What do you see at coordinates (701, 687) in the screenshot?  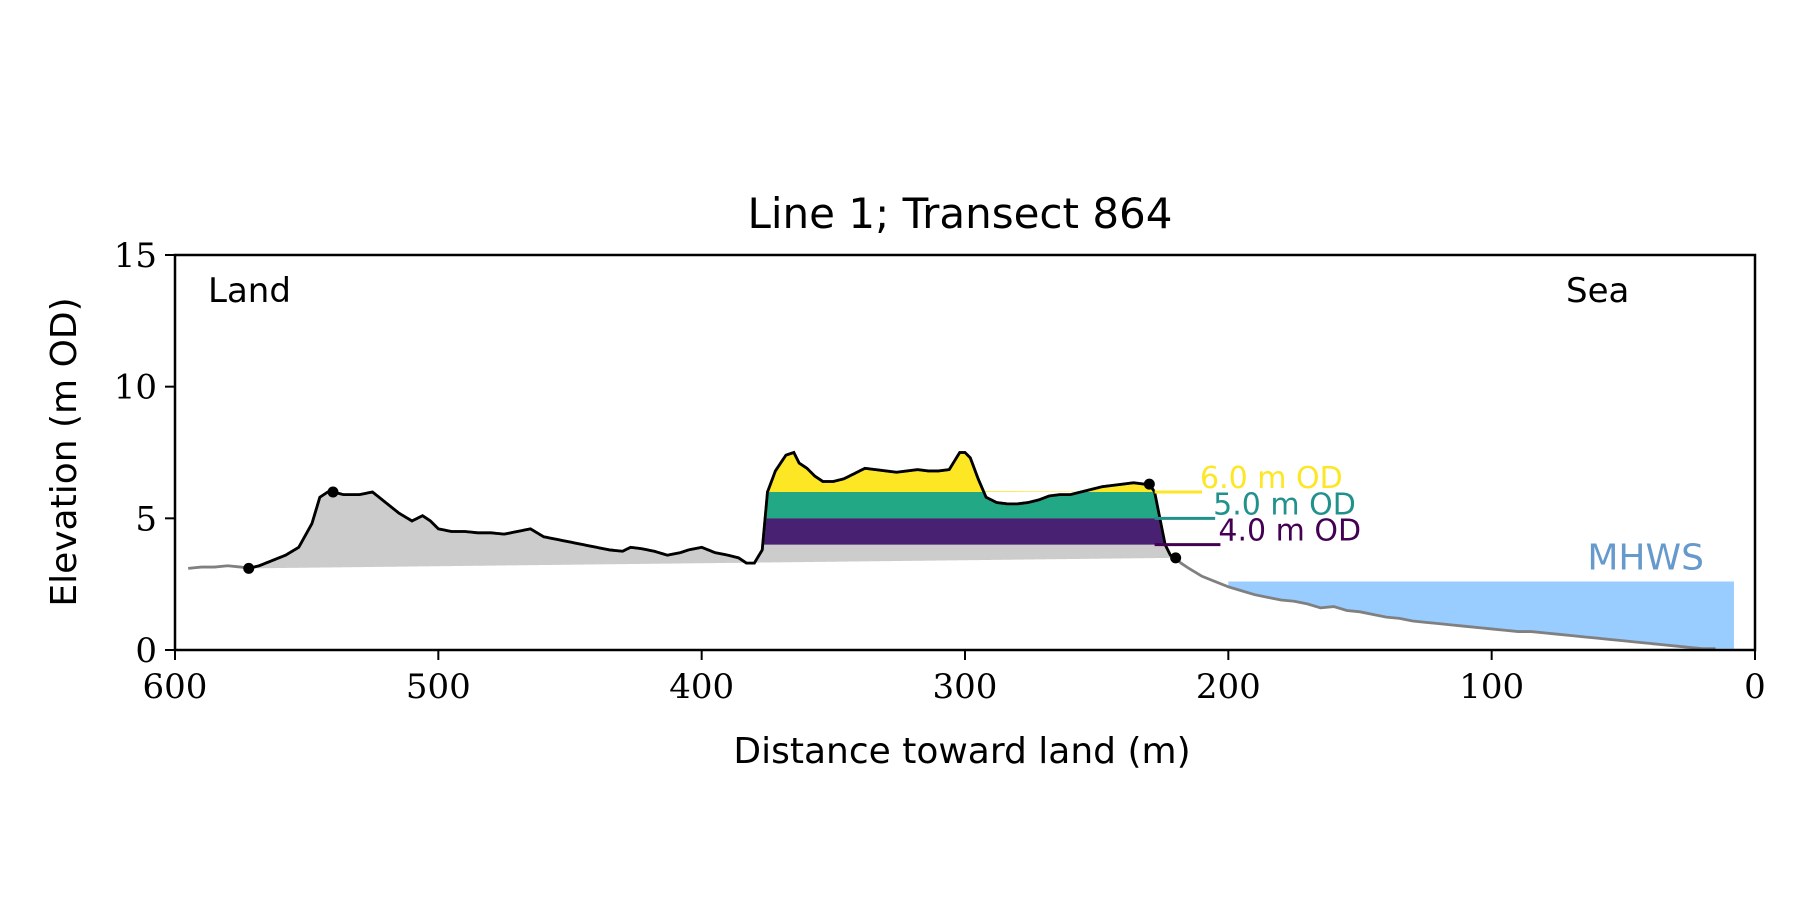 I see `x-tick-label-400: 400` at bounding box center [701, 687].